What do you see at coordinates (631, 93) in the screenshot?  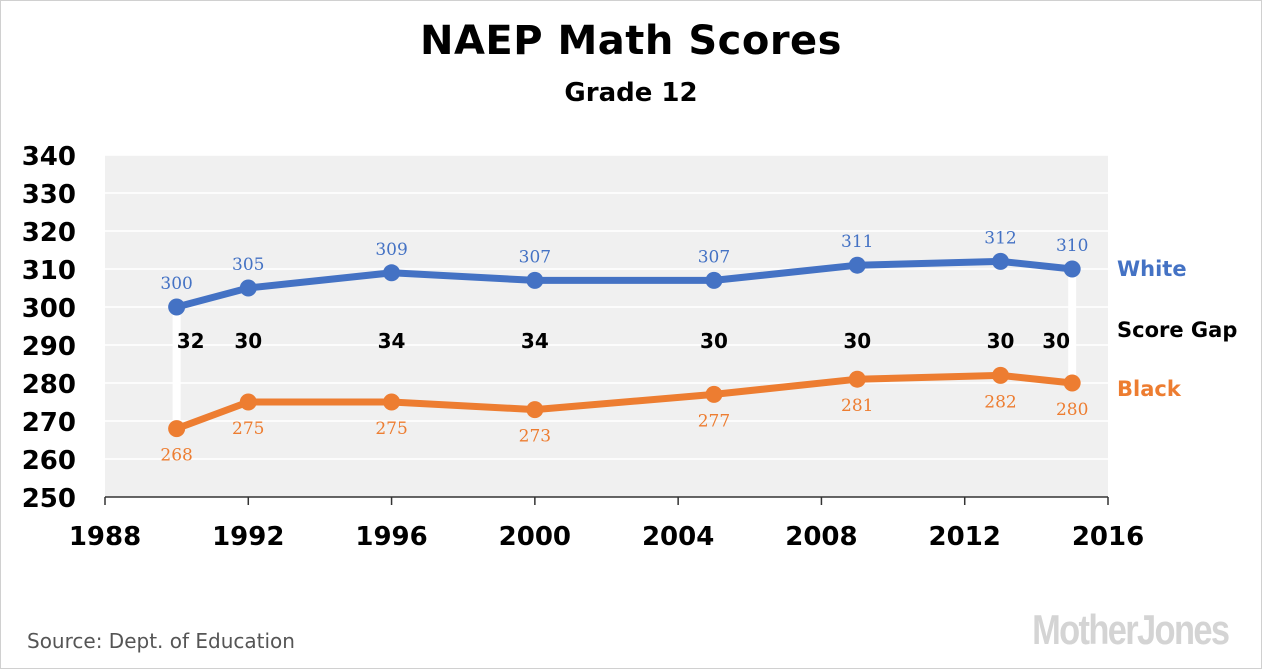 I see `chart-subtitle: Grade 12` at bounding box center [631, 93].